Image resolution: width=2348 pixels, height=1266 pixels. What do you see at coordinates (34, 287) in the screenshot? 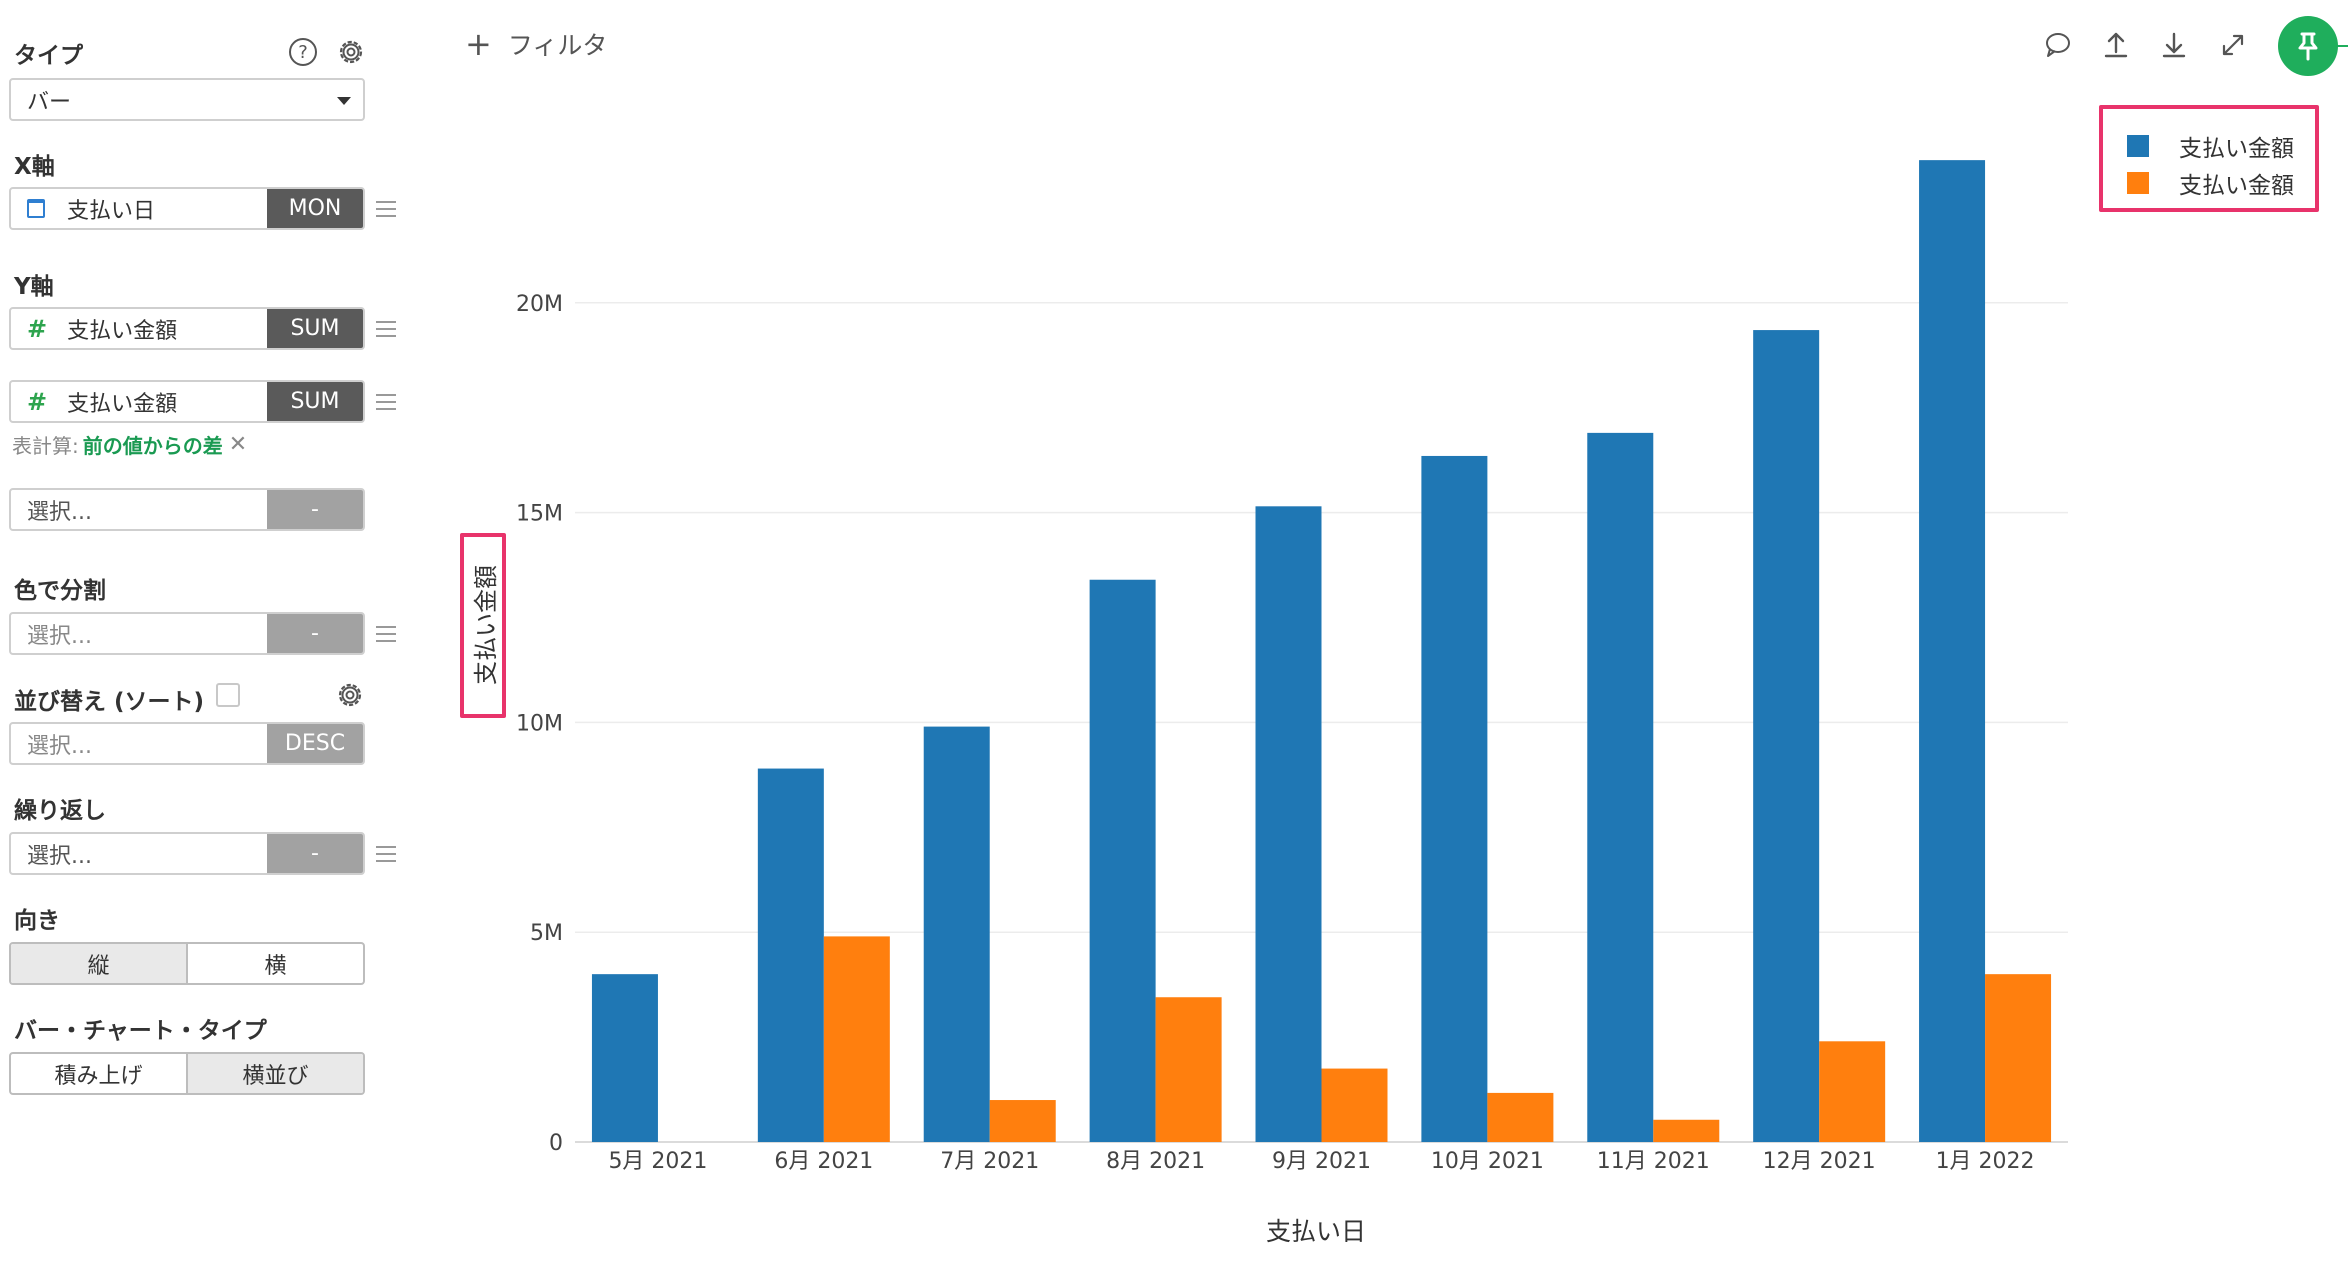
I see `y-axis-label: Y軸` at bounding box center [34, 287].